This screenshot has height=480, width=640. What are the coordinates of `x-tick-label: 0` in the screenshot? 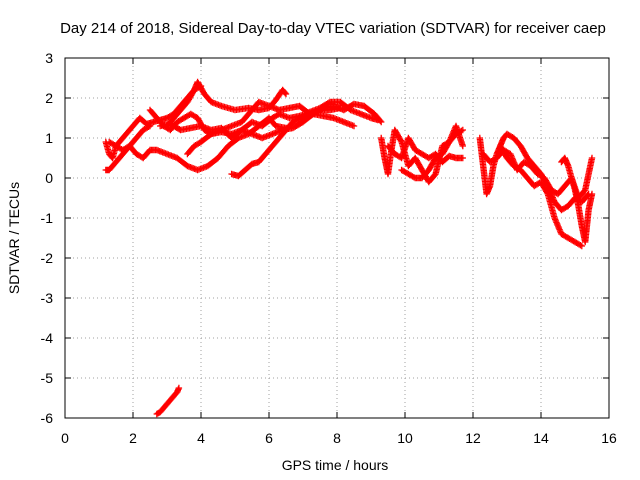 It's located at (65, 438).